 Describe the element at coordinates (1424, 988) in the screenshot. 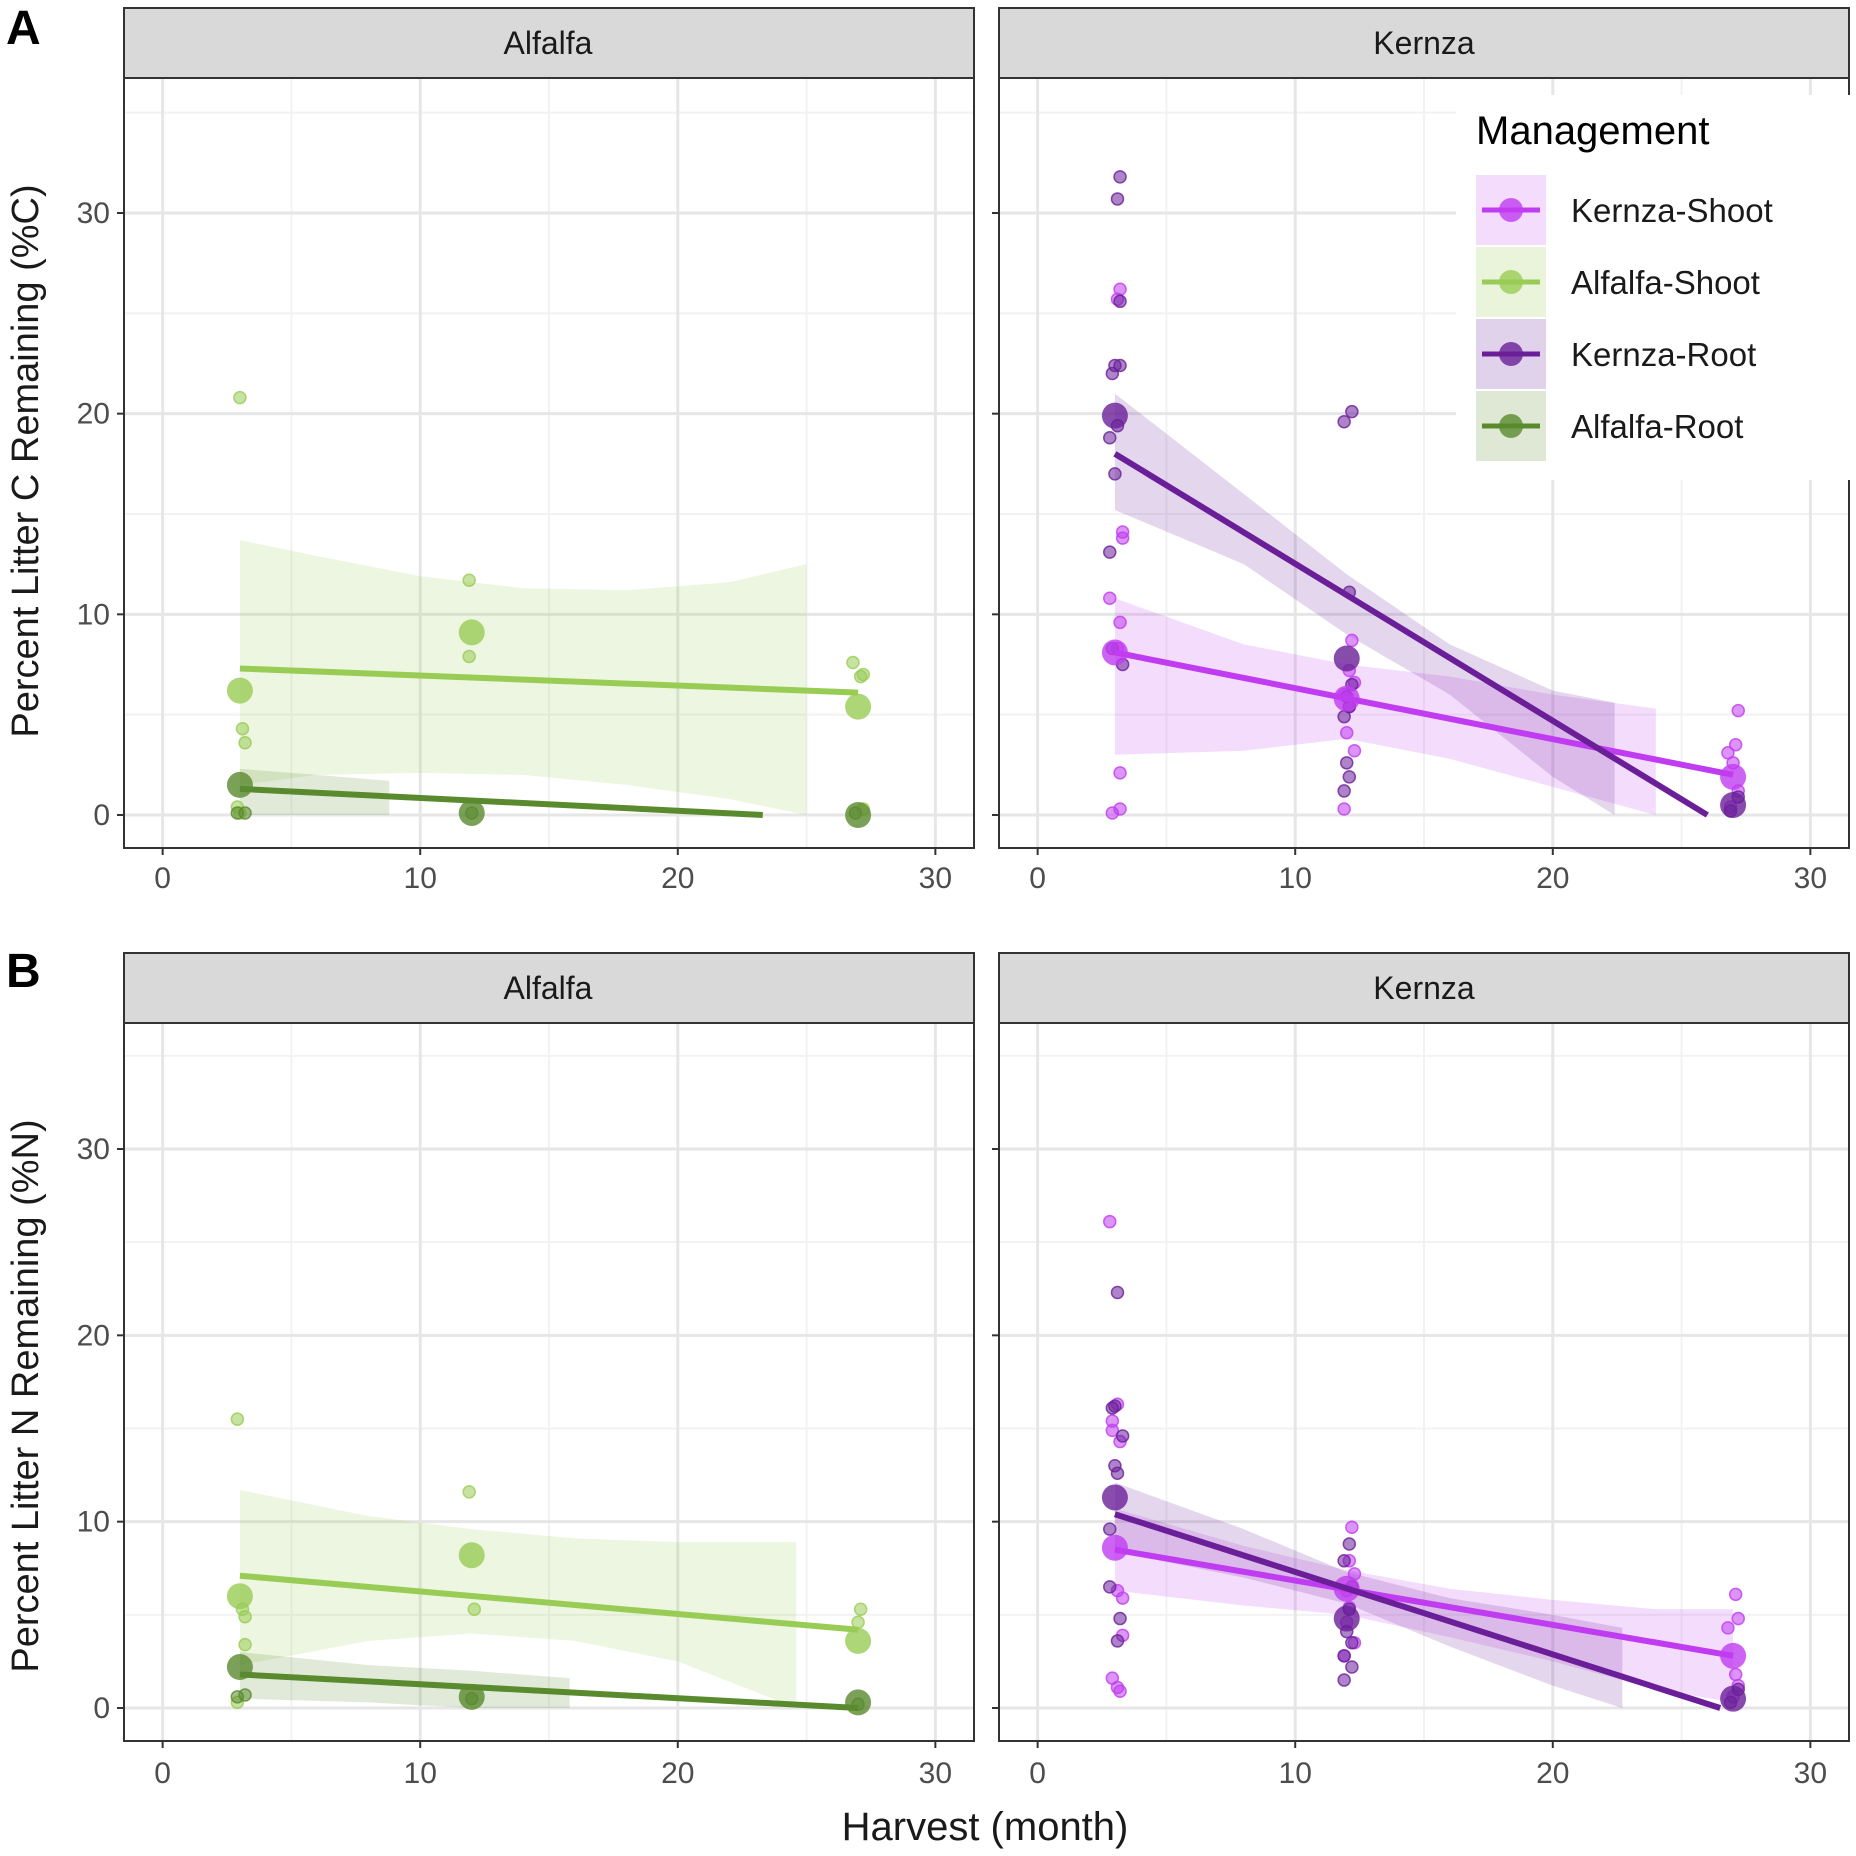

I see `strip-label-b-kernza: Kernza` at that location.